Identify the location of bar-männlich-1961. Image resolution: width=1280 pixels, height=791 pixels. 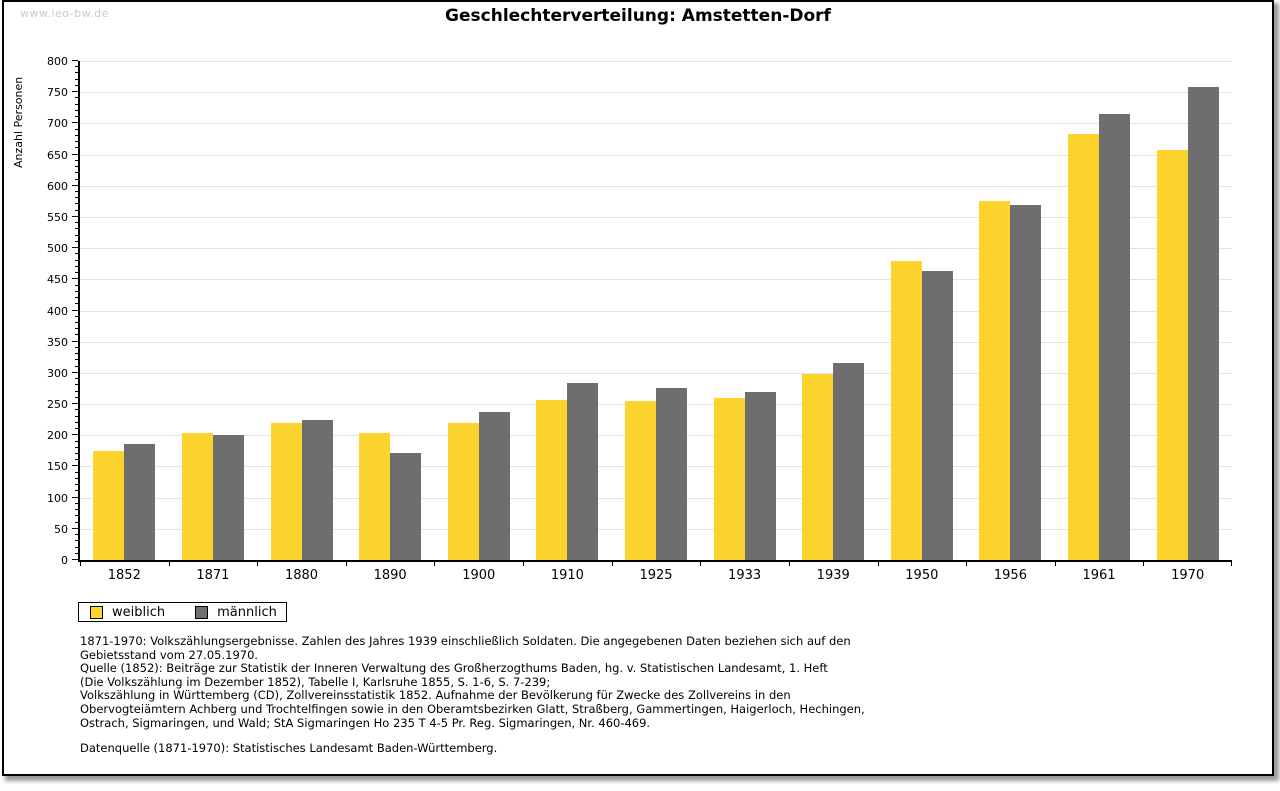
(1115, 337).